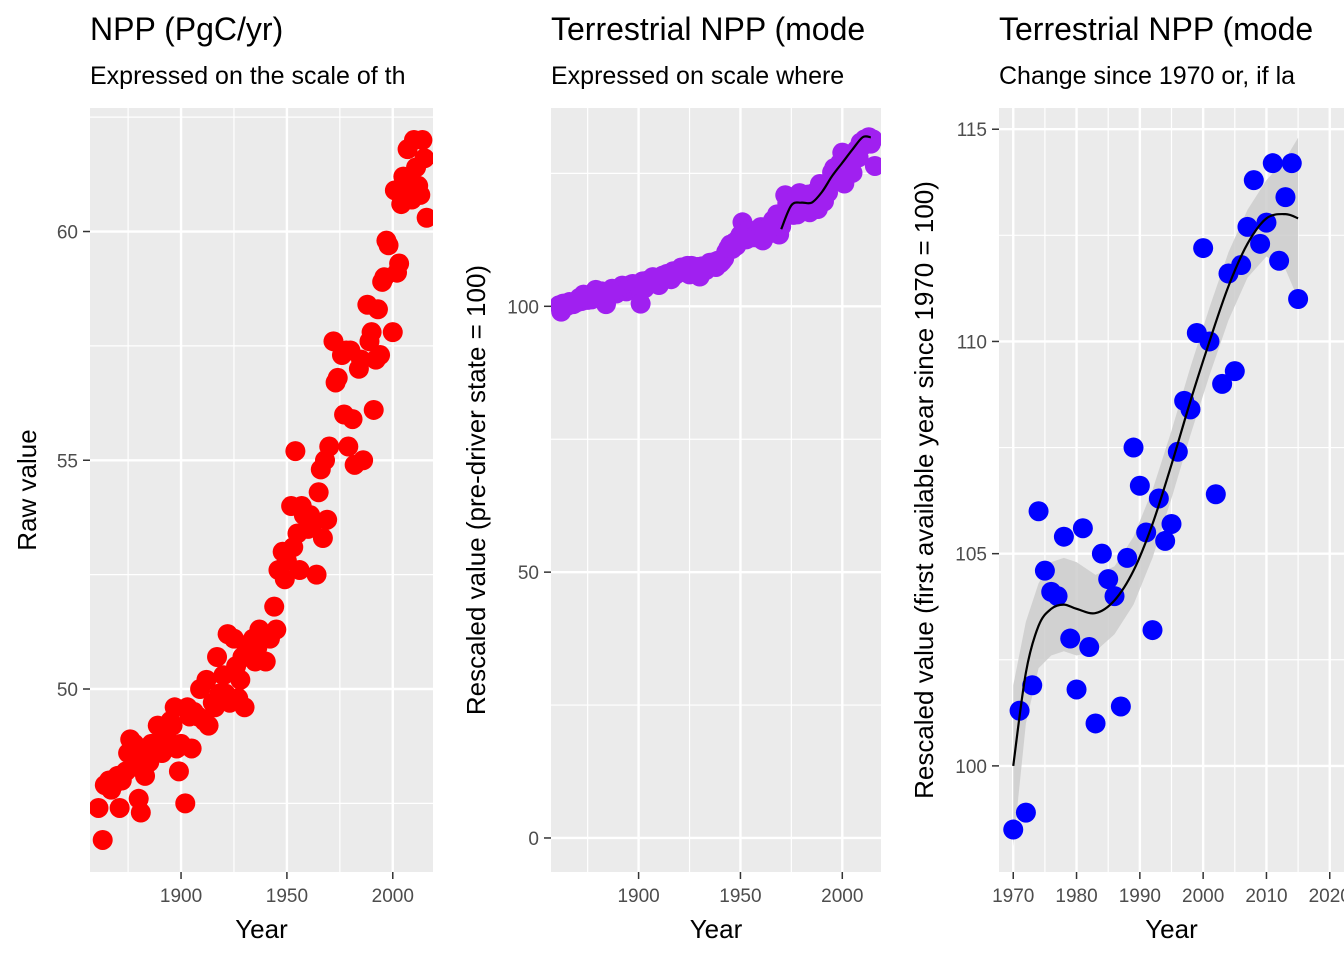 This screenshot has height=960, width=1344. I want to click on x-tick-label: 1900, so click(181, 896).